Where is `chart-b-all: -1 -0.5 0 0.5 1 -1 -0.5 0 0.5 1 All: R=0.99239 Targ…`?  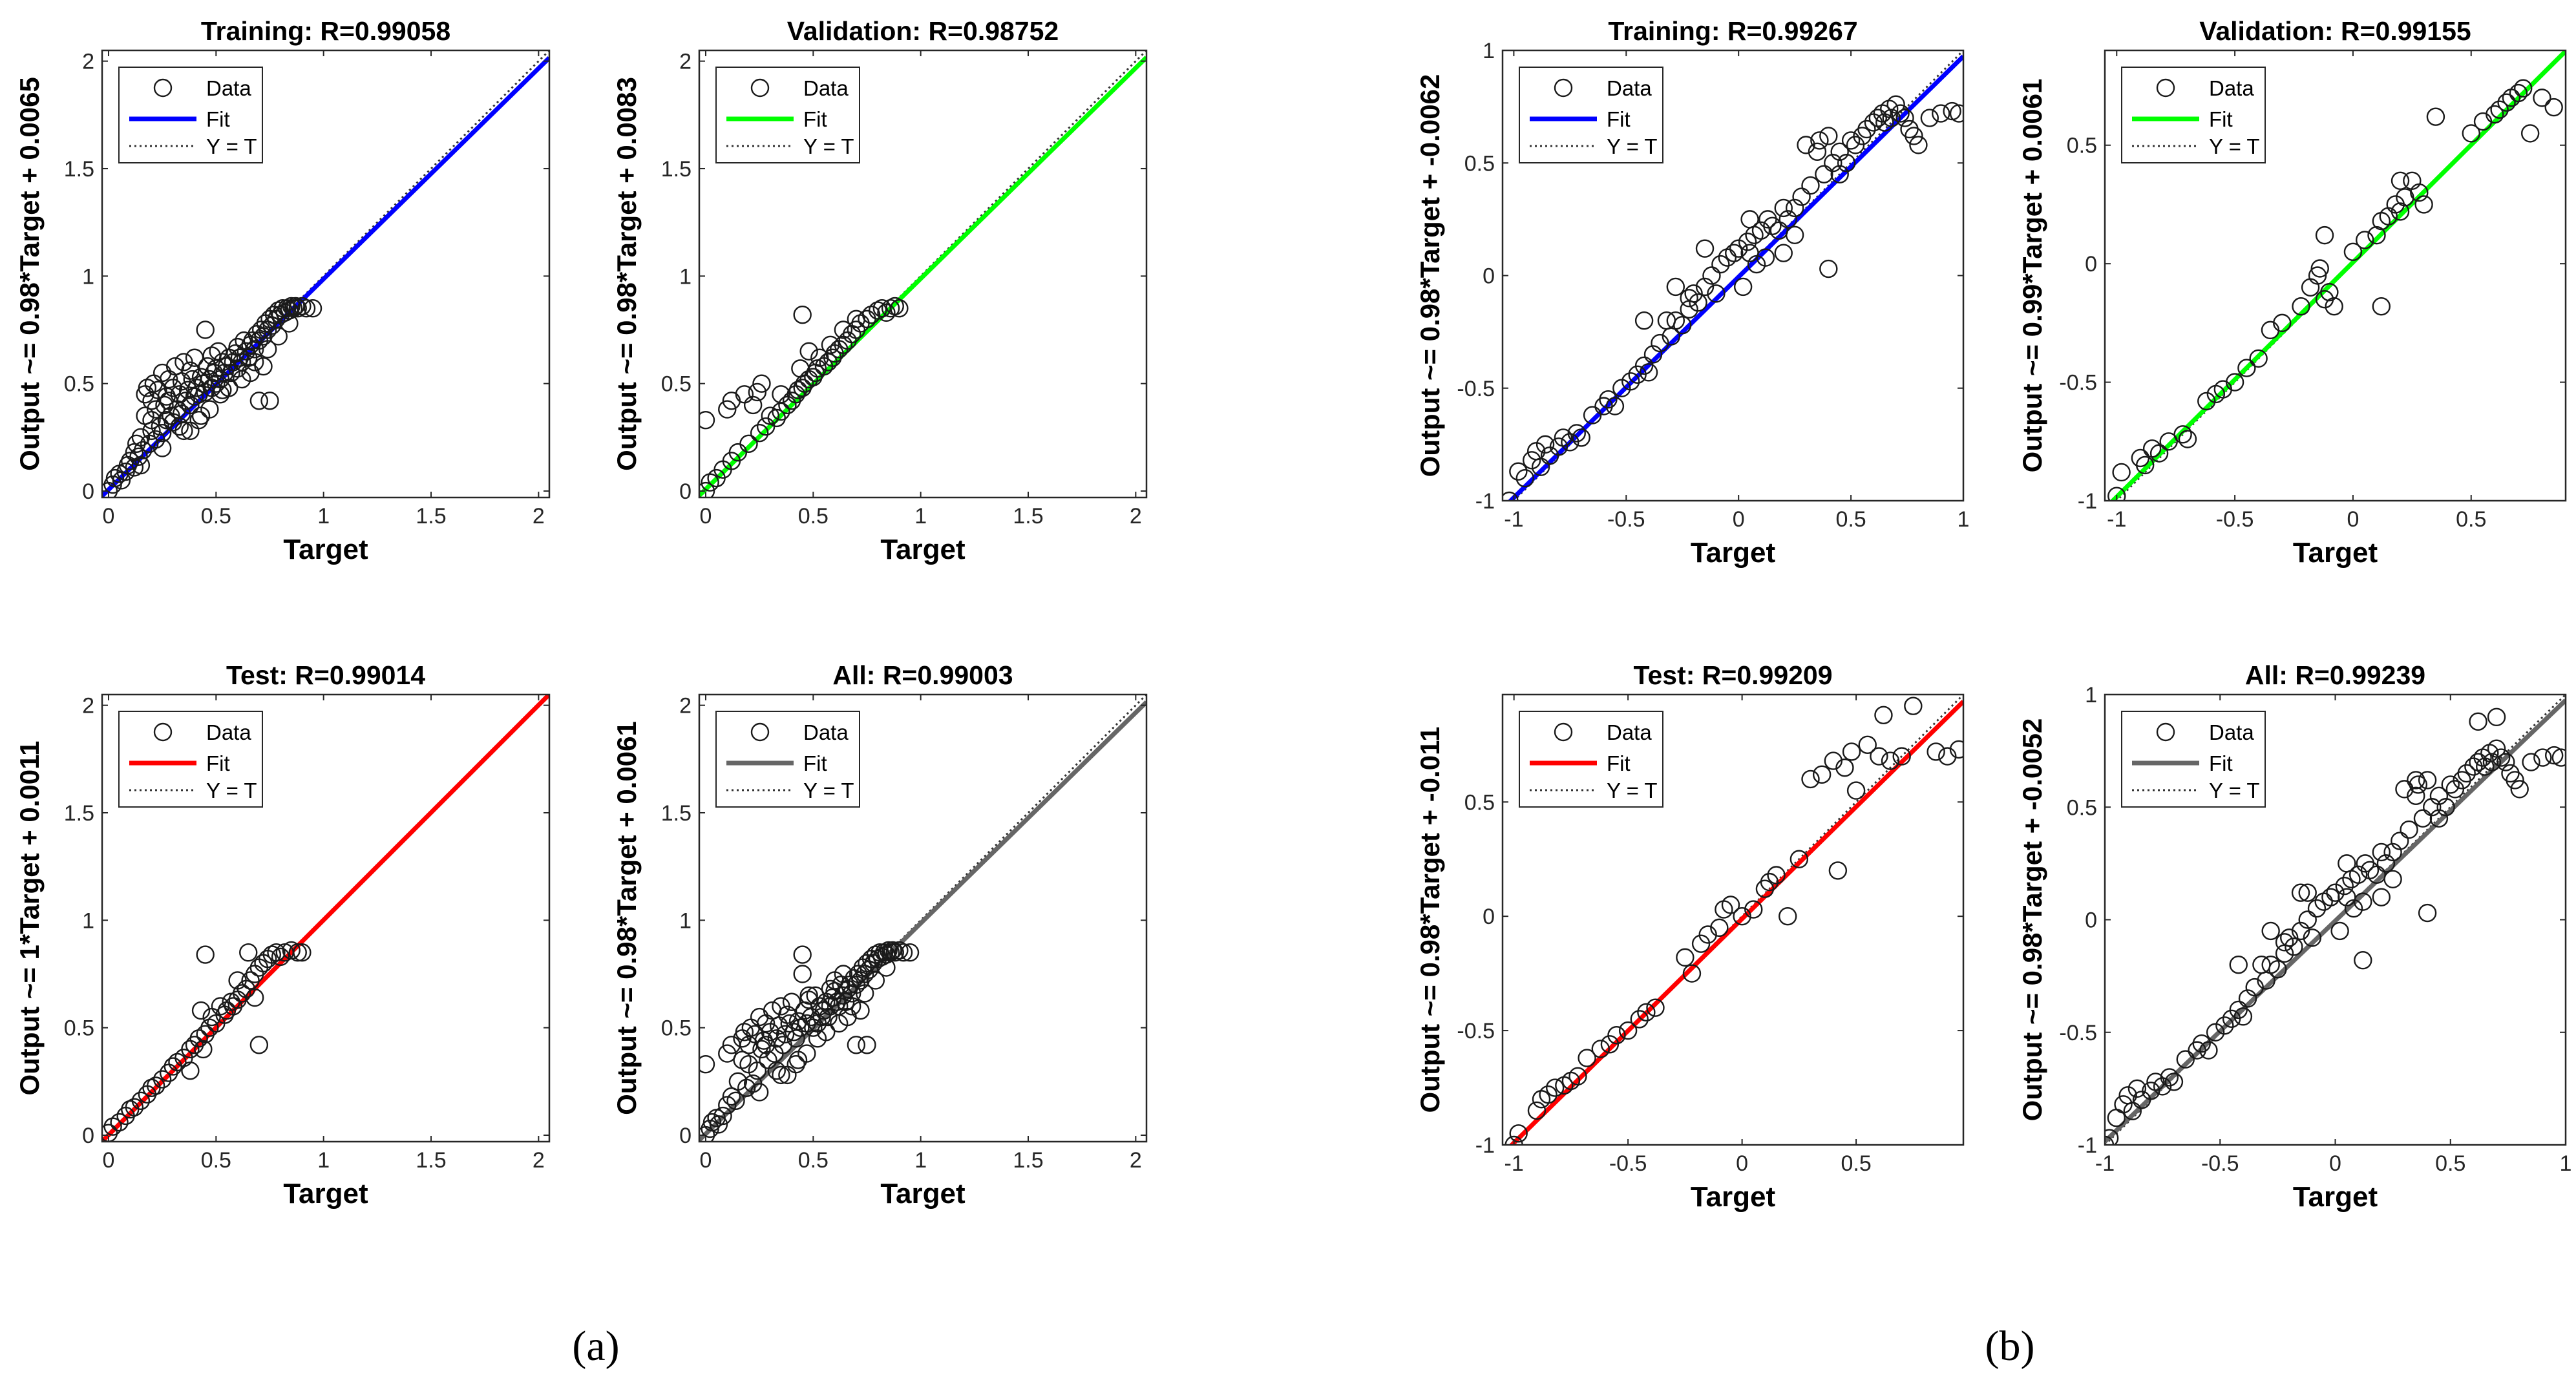
chart-b-all: -1 -0.5 0 0.5 1 -1 -0.5 0 0.5 1 All: R=0.99239 Targ… is located at coordinates (2294, 936).